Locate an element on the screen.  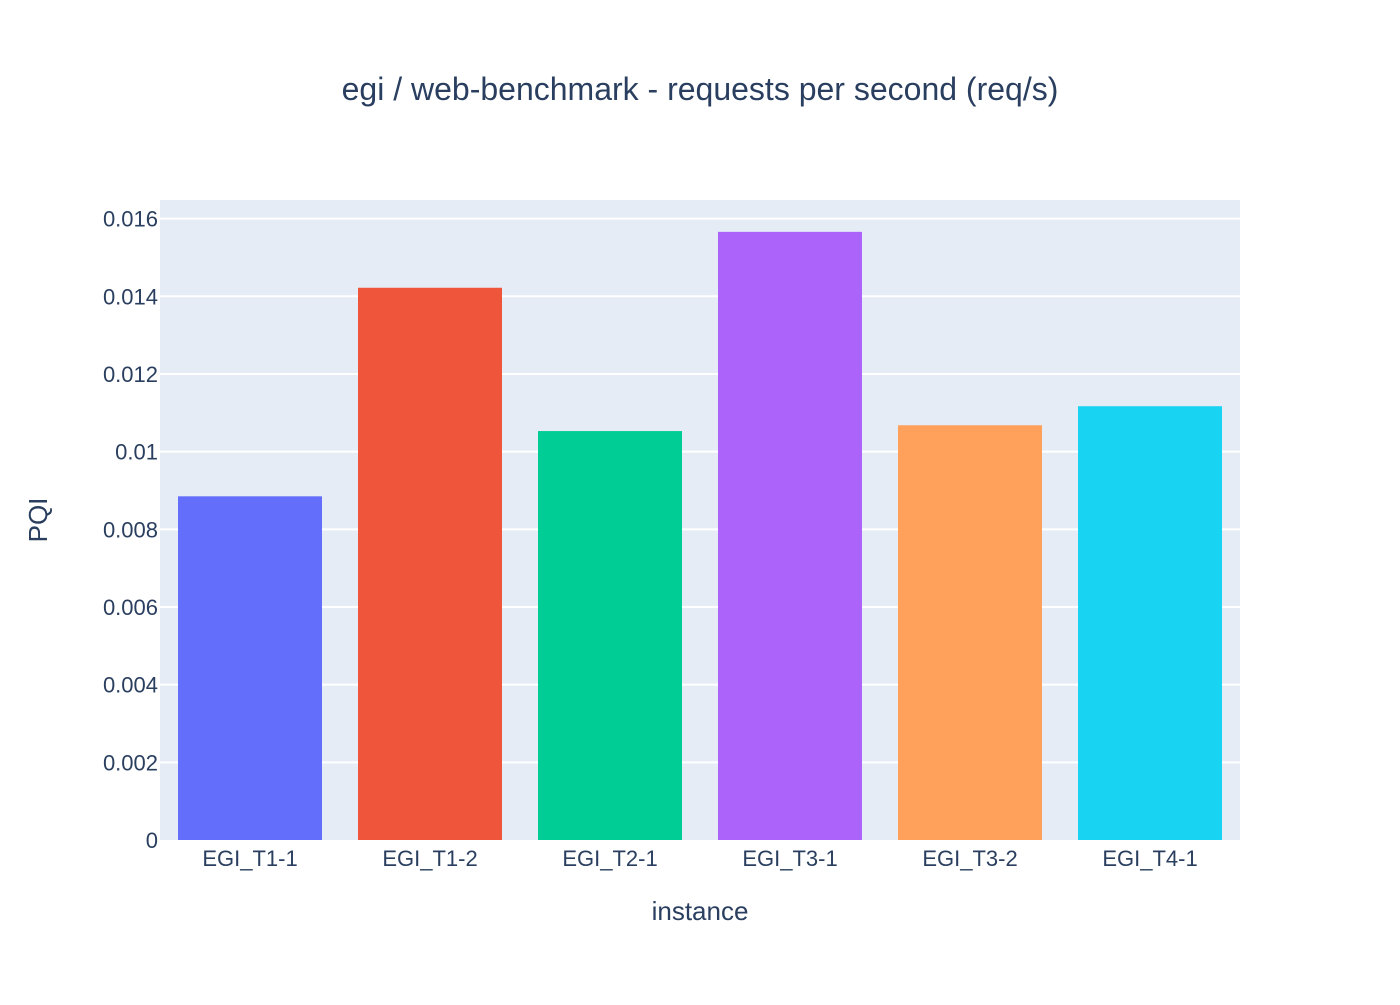
x-tick-label: EGI_T3-2 is located at coordinates (969, 858).